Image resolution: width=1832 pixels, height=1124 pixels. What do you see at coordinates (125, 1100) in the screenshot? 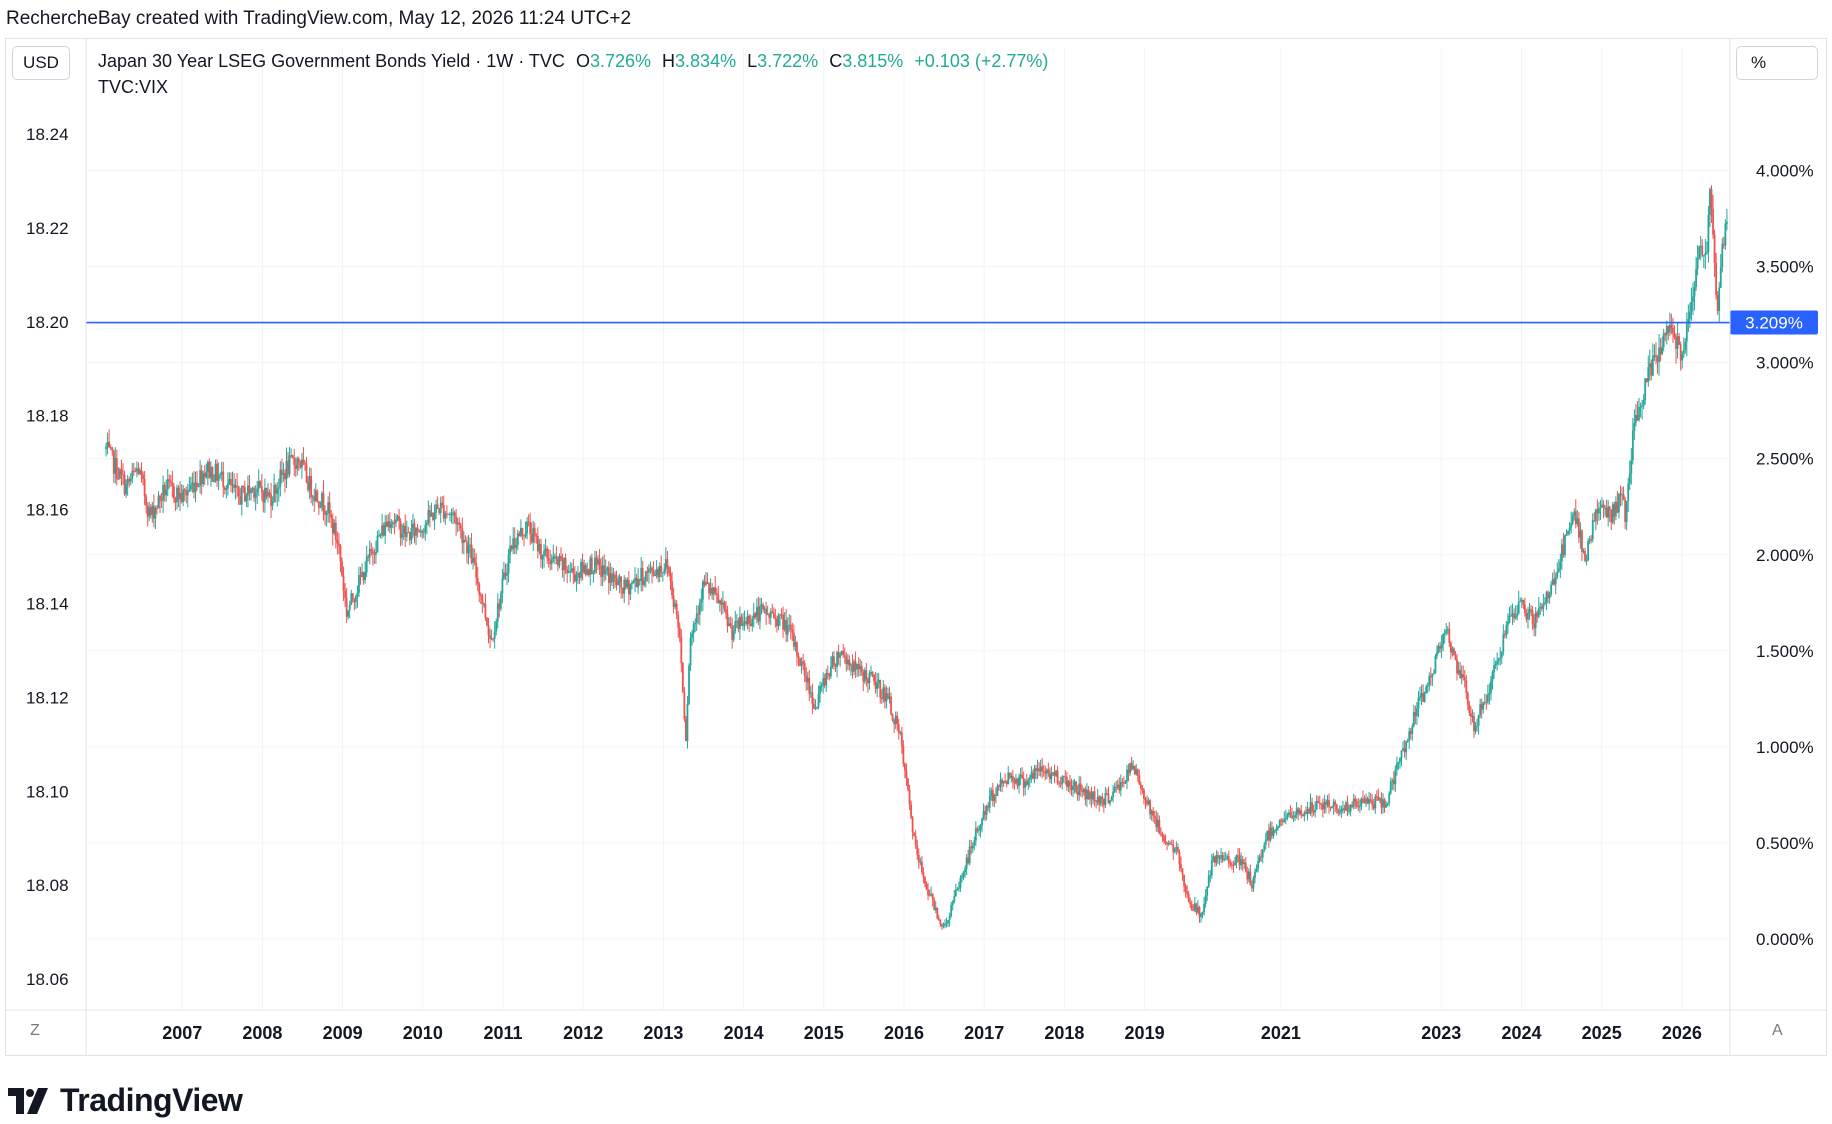
I see `tradingview-logo: TradingView` at bounding box center [125, 1100].